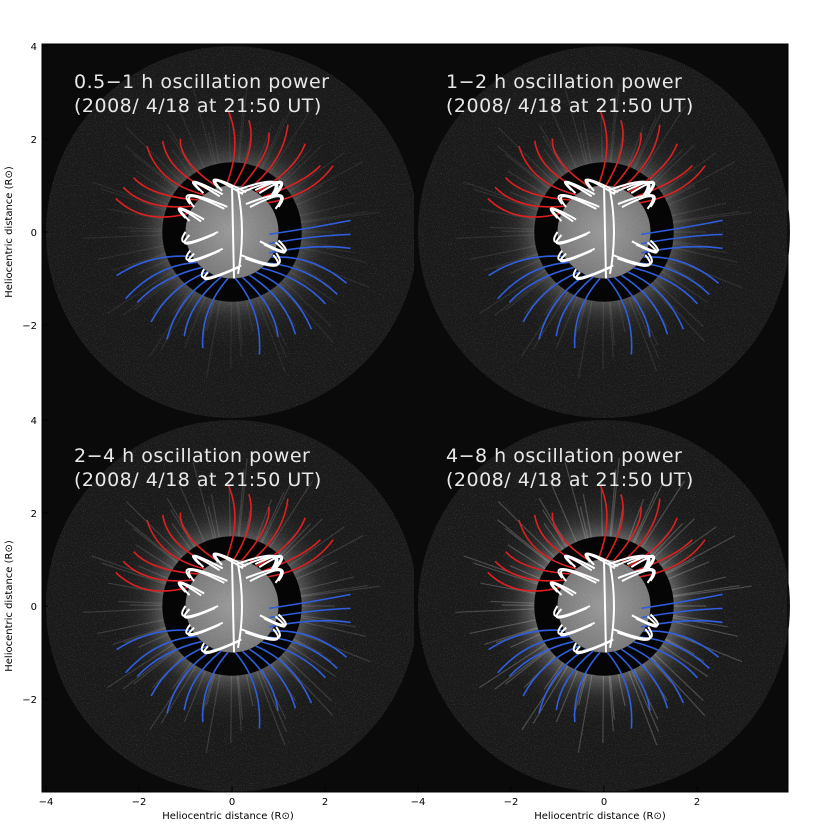 The width and height of the screenshot is (830, 830). Describe the element at coordinates (192, 456) in the screenshot. I see `panel-title-band: 2−4 h oscillation power` at that location.